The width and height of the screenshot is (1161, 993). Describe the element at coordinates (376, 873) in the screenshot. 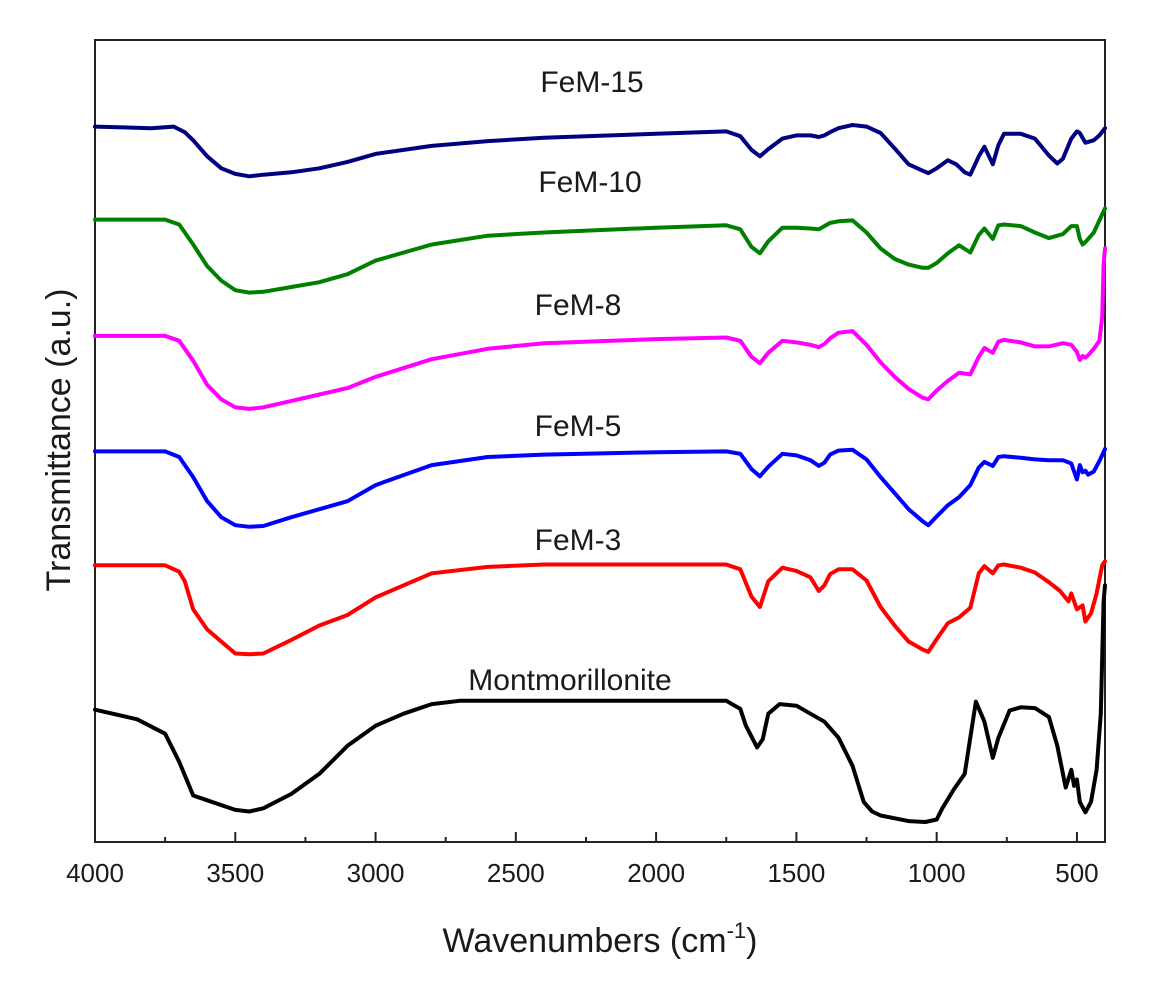

I see `x-tick-label: 3000` at that location.